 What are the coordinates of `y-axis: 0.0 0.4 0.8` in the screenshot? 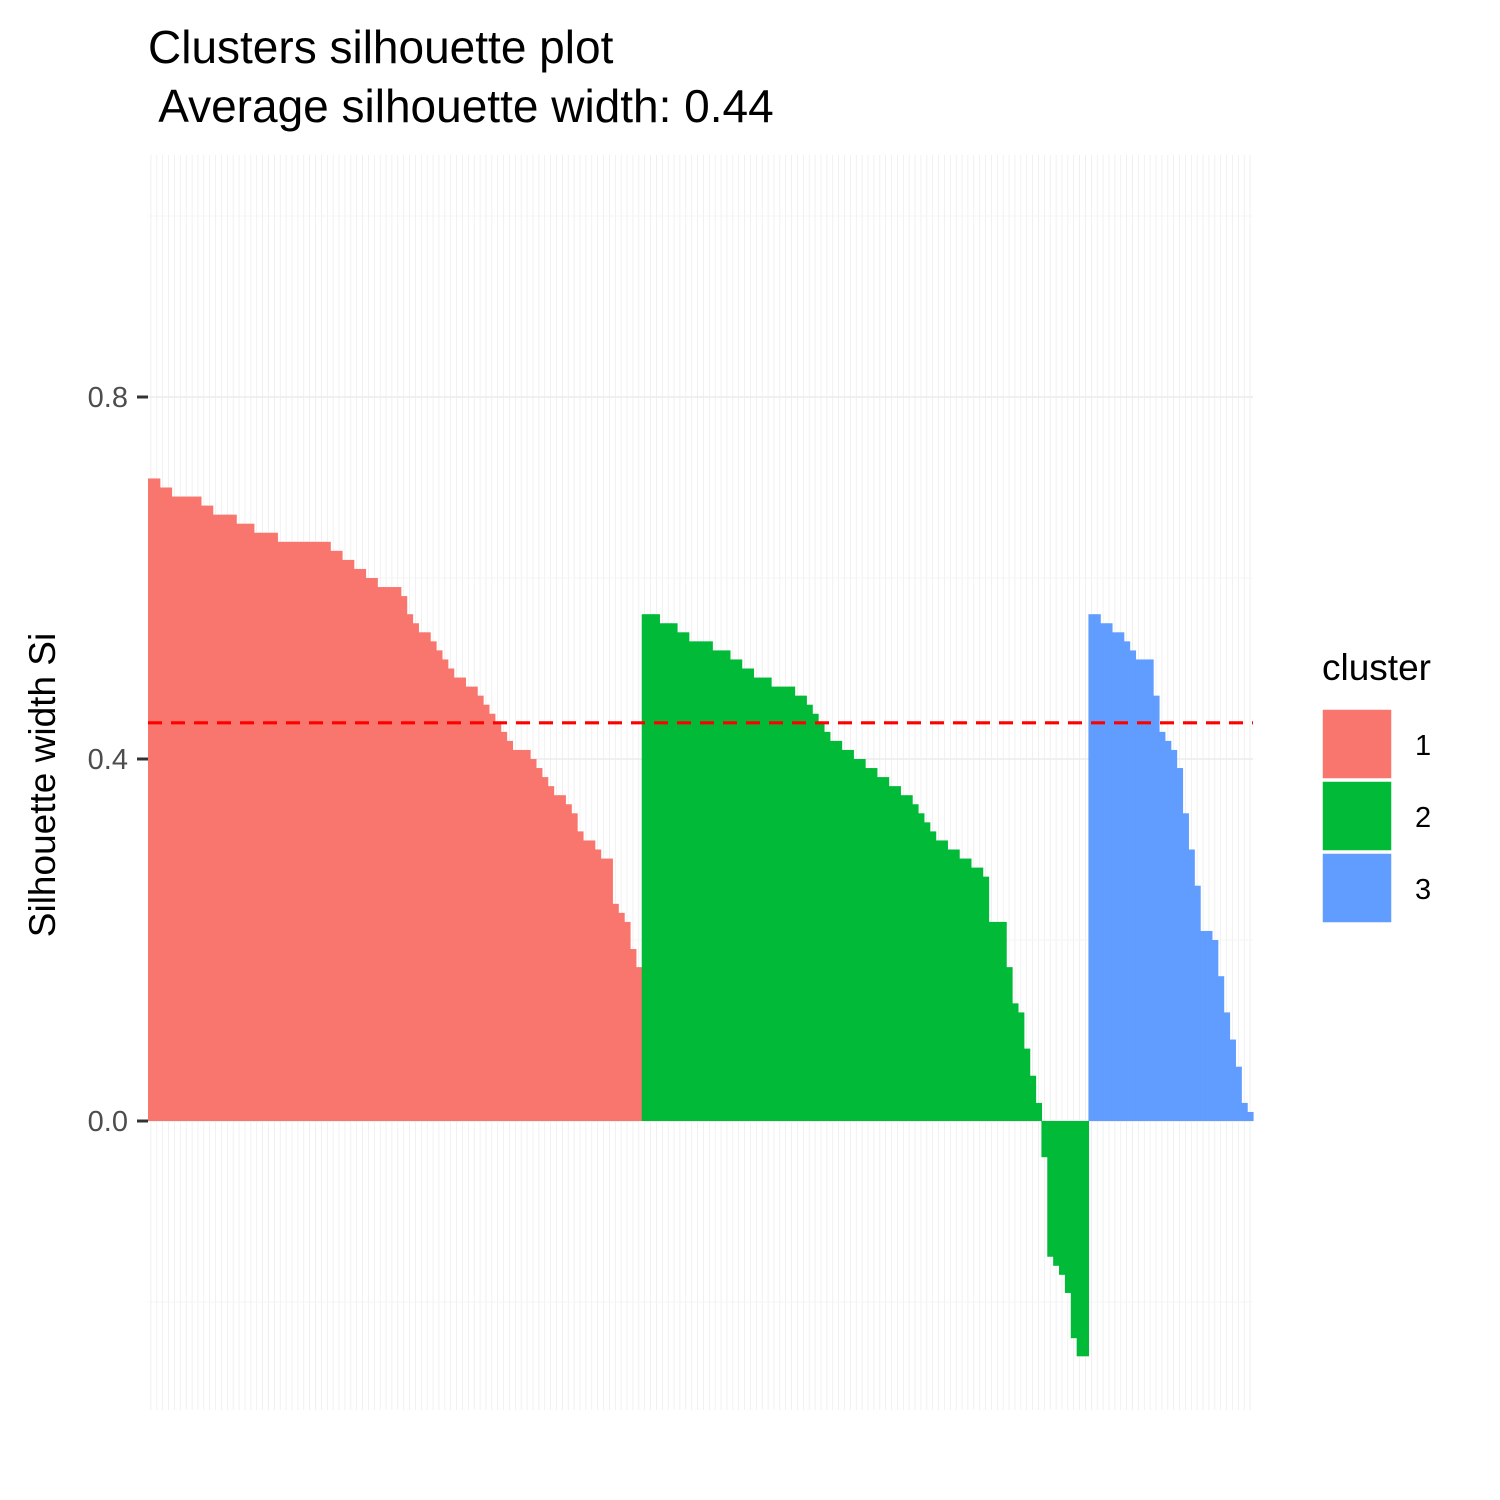 It's located at (118, 760).